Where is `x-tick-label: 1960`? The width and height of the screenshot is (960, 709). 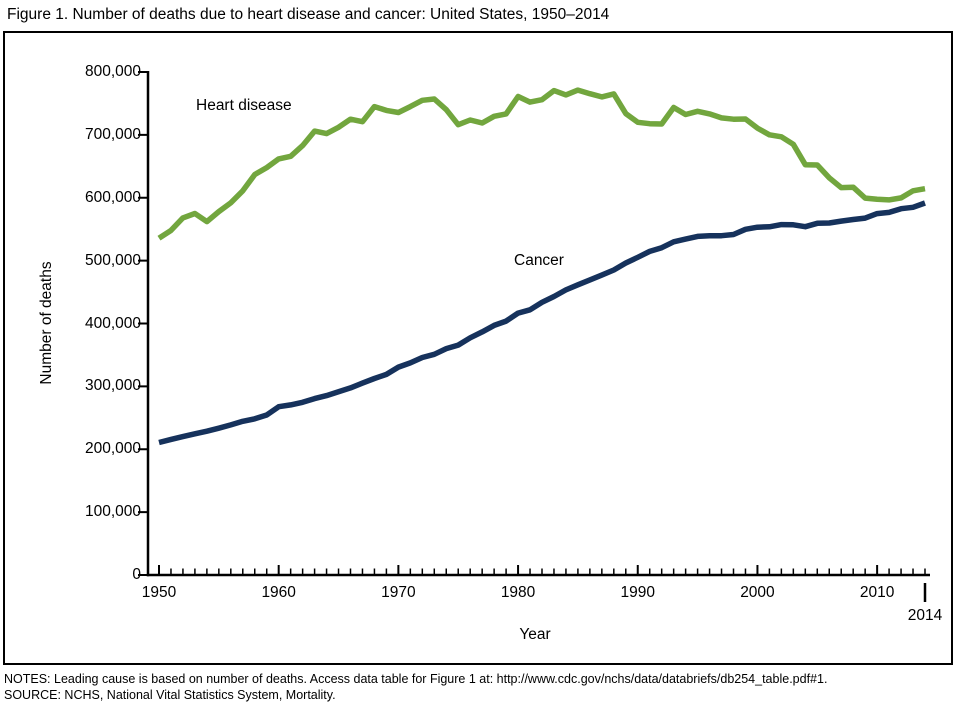
x-tick-label: 1960 is located at coordinates (278, 592).